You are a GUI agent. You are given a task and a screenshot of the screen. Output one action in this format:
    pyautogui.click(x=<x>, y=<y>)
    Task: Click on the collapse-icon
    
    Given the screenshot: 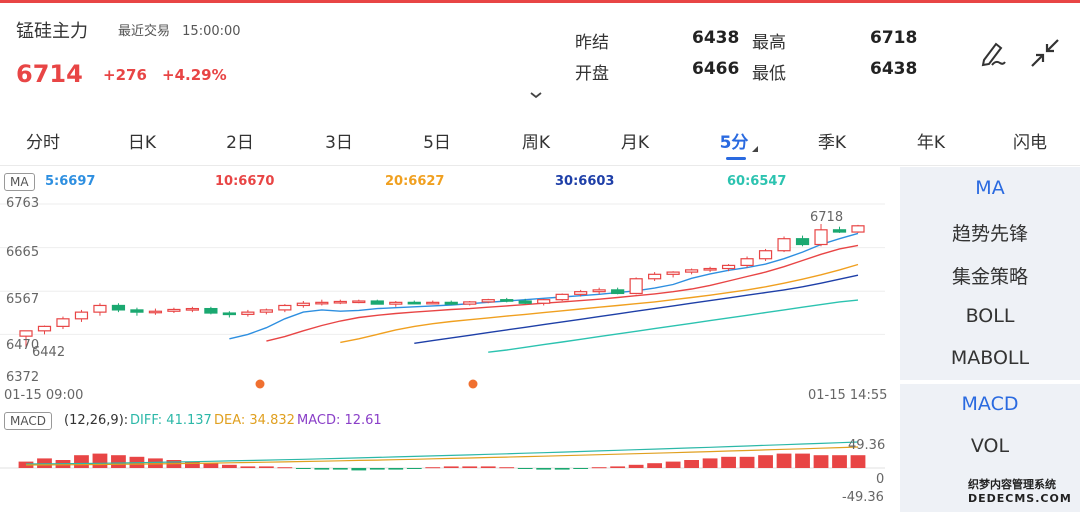 What is the action you would take?
    pyautogui.click(x=1045, y=53)
    